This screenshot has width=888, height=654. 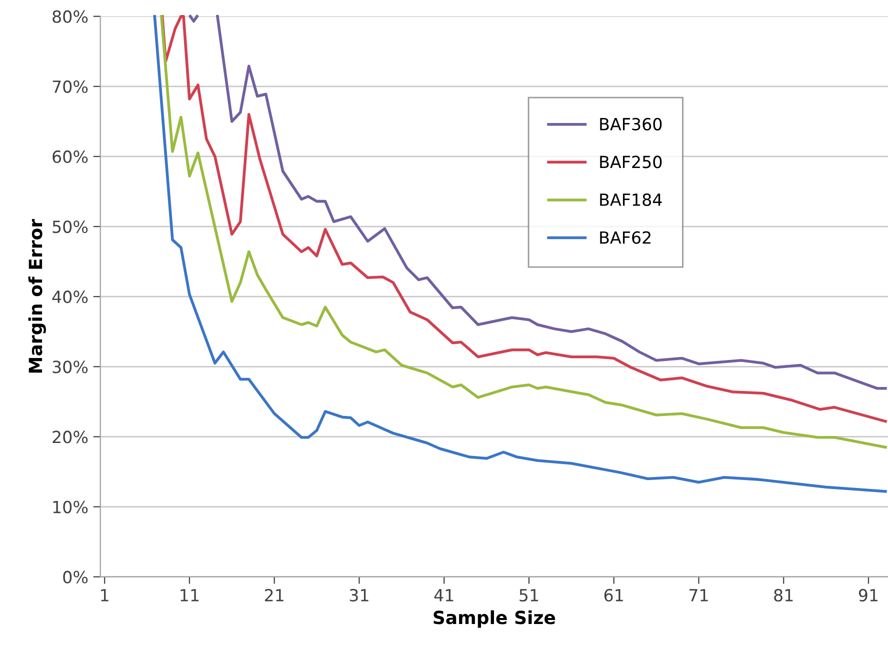 What do you see at coordinates (70, 297) in the screenshot?
I see `y-tick-label: 40%` at bounding box center [70, 297].